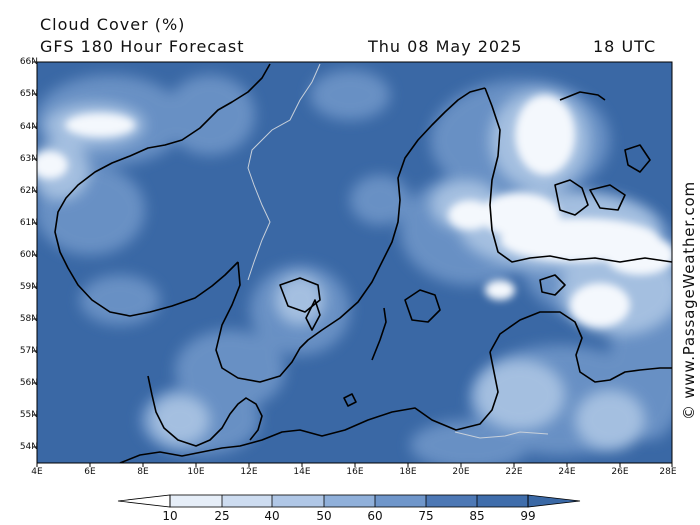  I want to click on lat-label: 62N, so click(28, 191).